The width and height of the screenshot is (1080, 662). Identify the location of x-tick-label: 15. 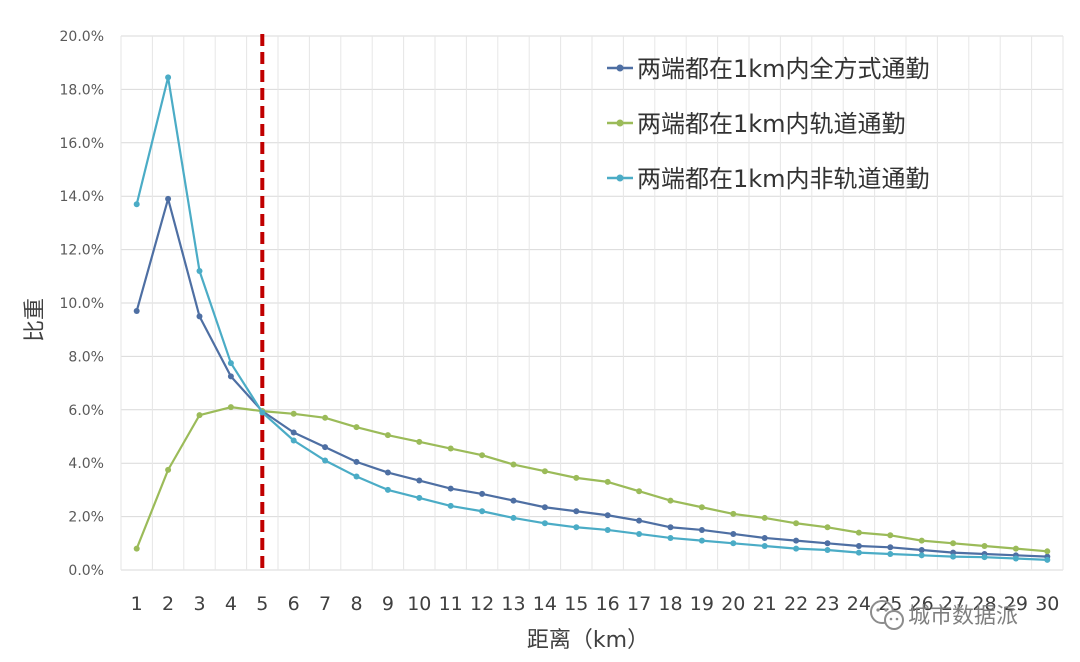
(576, 604).